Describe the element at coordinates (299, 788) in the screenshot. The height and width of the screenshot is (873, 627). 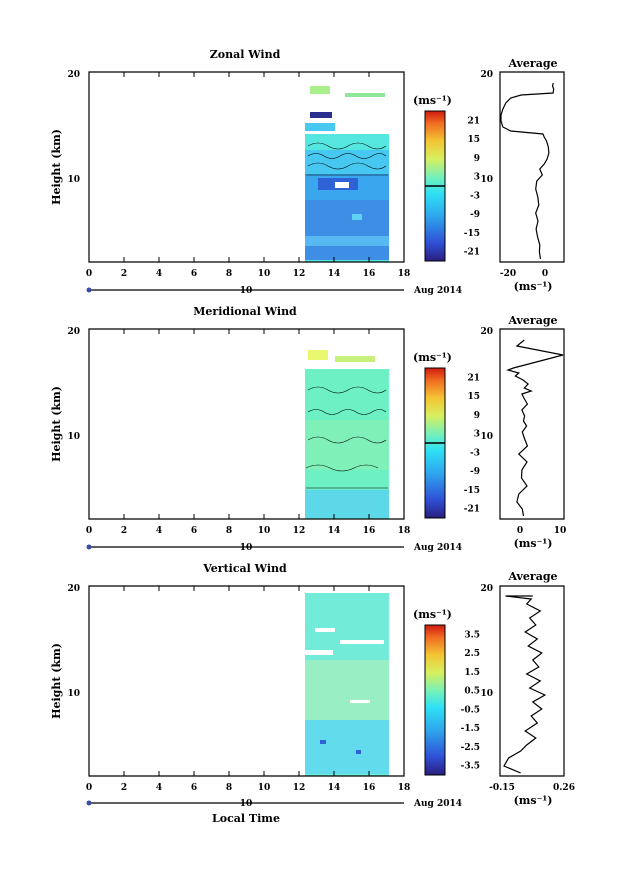
I see `xtick-label-2-6: 12` at that location.